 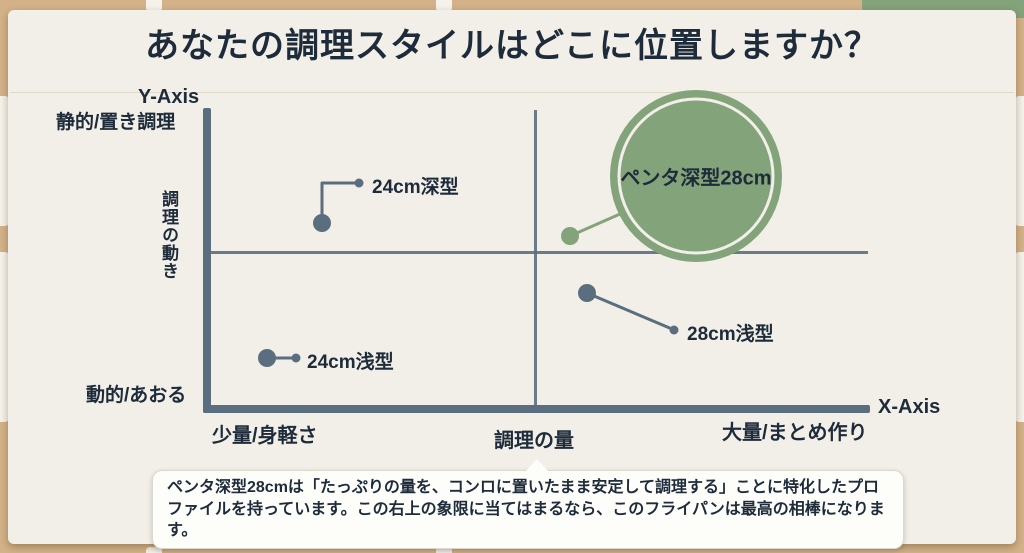 What do you see at coordinates (116, 122) in the screenshot?
I see `y-axis-top-label: 静的/置き調理` at bounding box center [116, 122].